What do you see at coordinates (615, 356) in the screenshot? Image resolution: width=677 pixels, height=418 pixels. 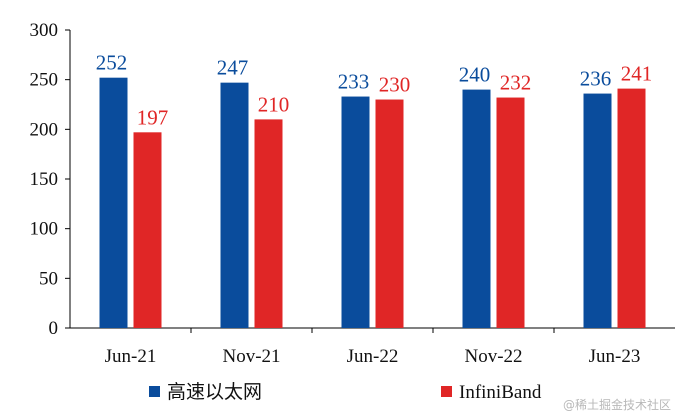 I see `x-tick-label: Jun-23` at bounding box center [615, 356].